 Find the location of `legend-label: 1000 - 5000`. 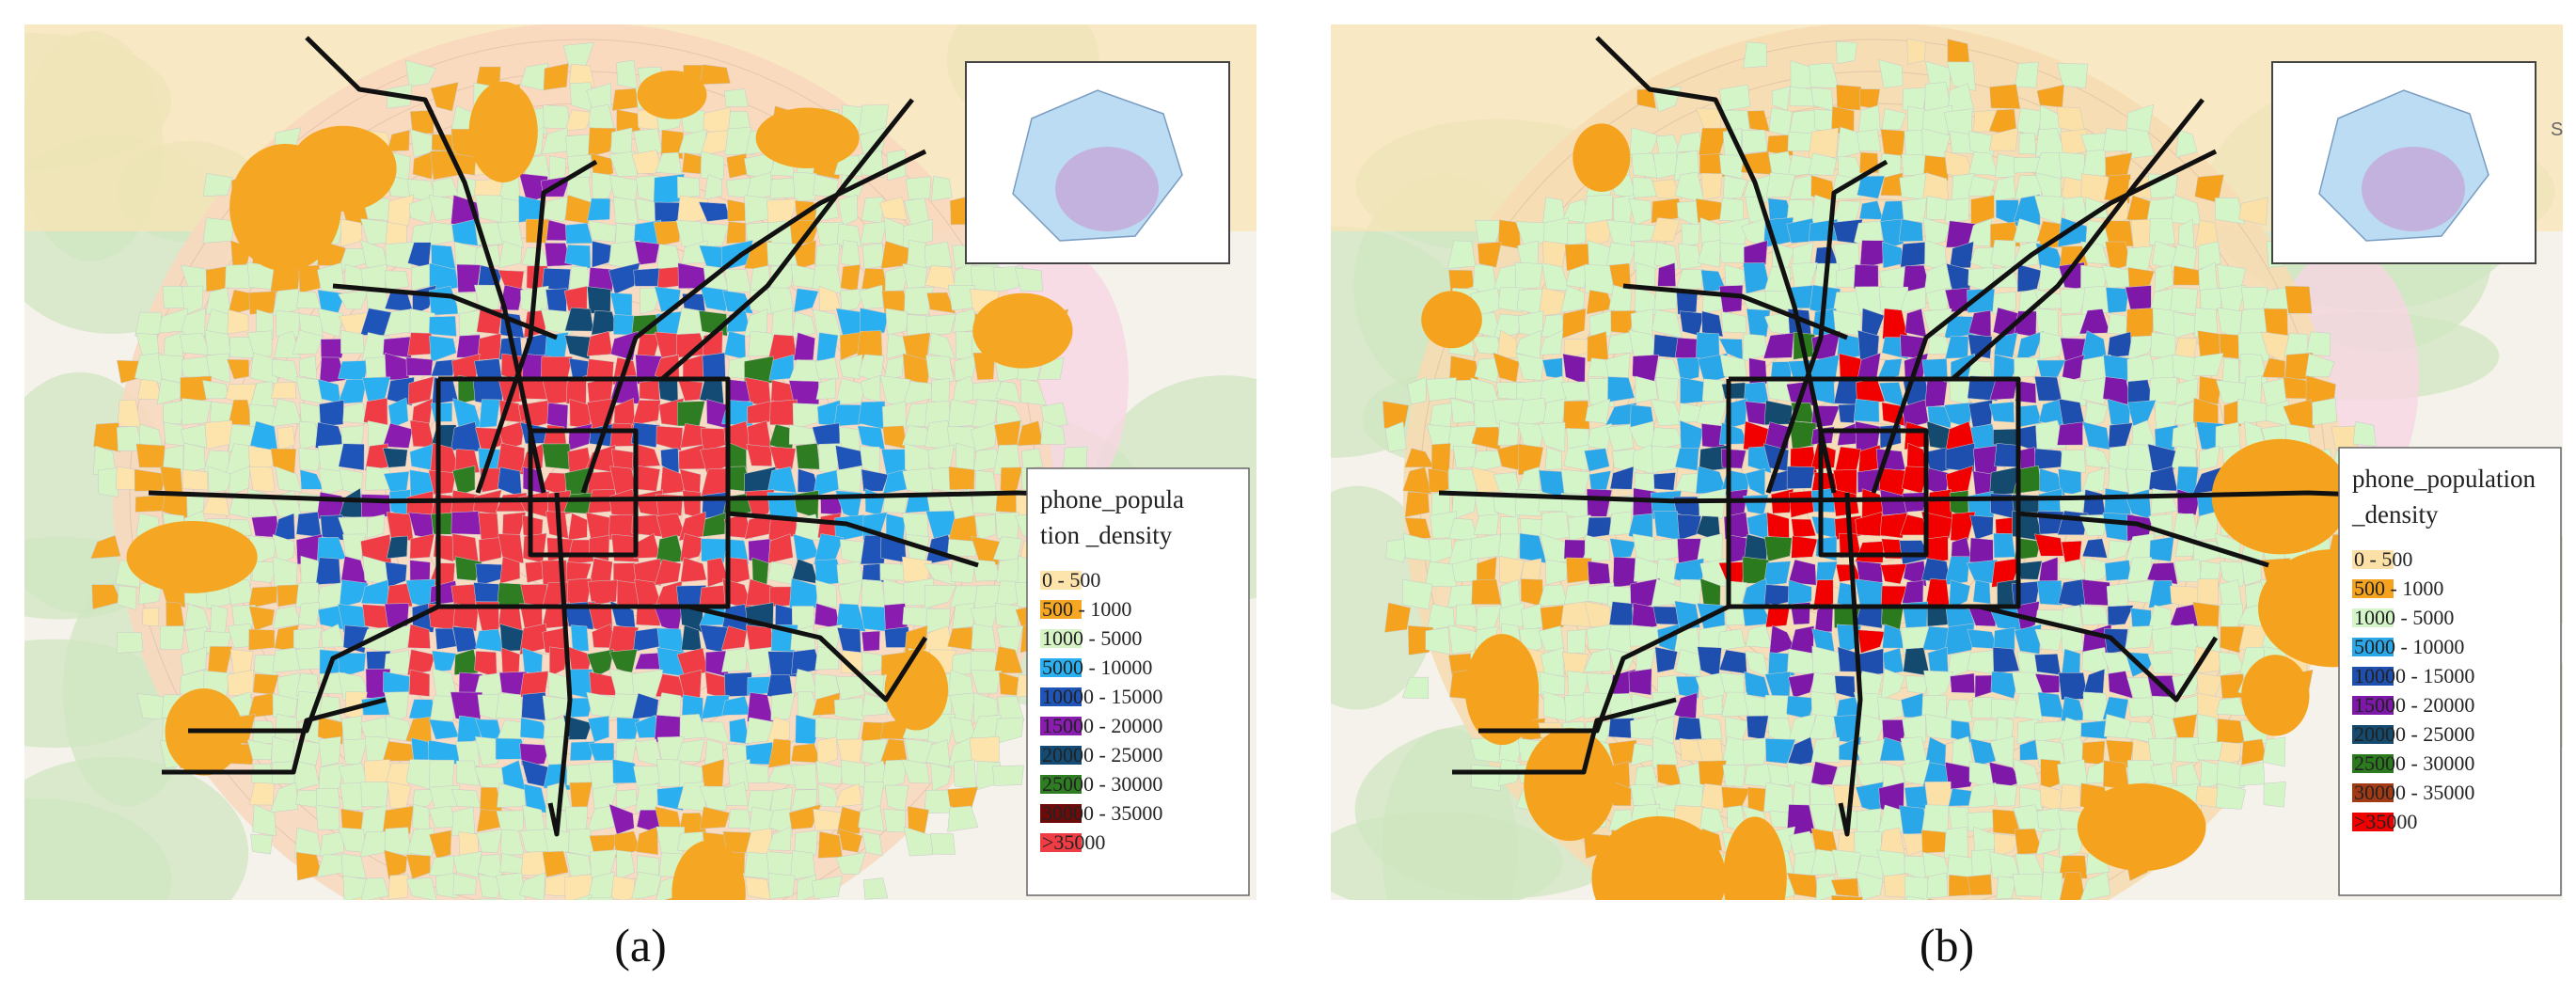

legend-label: 1000 - 5000 is located at coordinates (2404, 617).